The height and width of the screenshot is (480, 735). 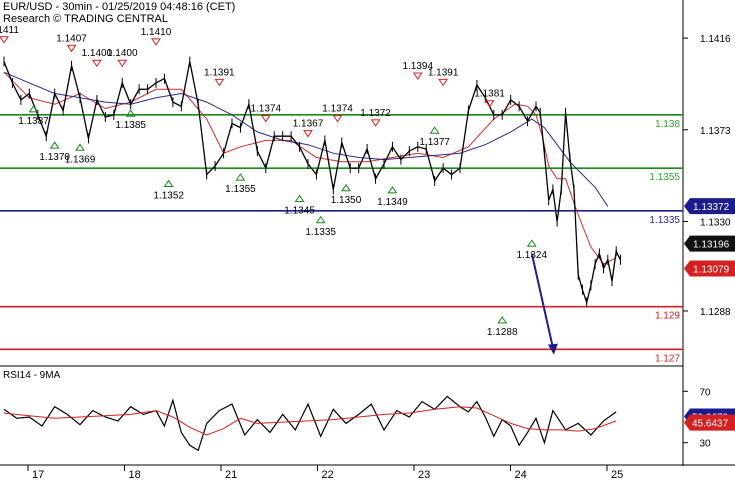 What do you see at coordinates (156, 32) in the screenshot?
I see `swing-high-label: 1.1410` at bounding box center [156, 32].